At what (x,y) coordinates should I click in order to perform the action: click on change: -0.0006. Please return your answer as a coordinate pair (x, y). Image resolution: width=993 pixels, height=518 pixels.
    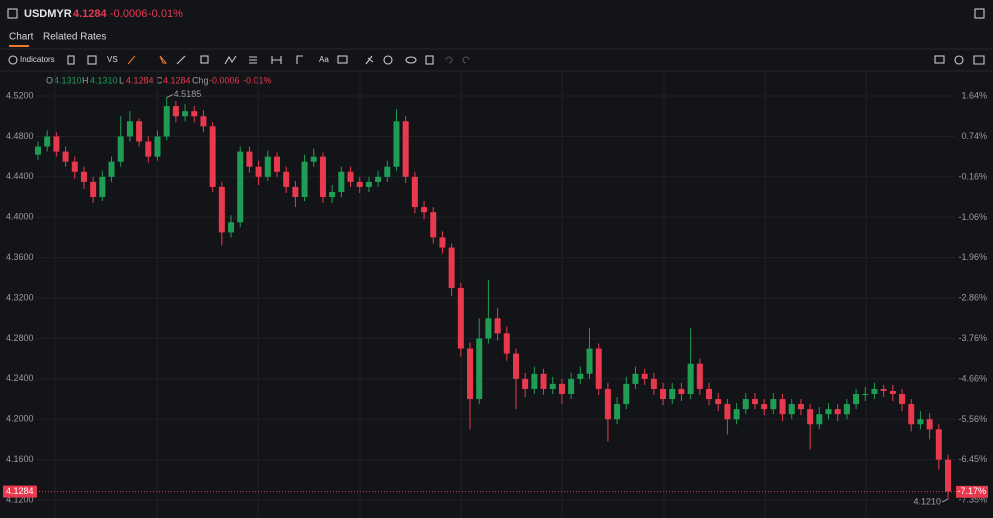
    Looking at the image, I should click on (128, 14).